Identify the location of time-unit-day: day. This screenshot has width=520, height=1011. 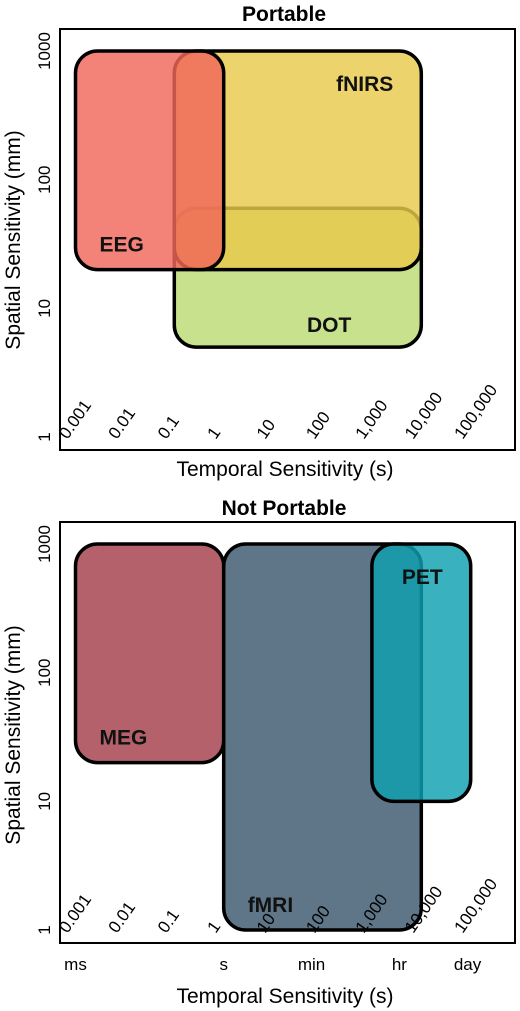
(468, 964).